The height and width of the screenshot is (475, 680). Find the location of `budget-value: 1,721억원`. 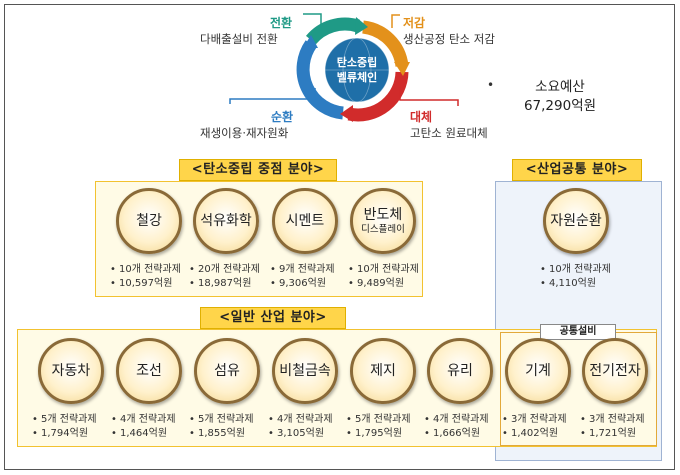

budget-value: 1,721억원 is located at coordinates (613, 433).